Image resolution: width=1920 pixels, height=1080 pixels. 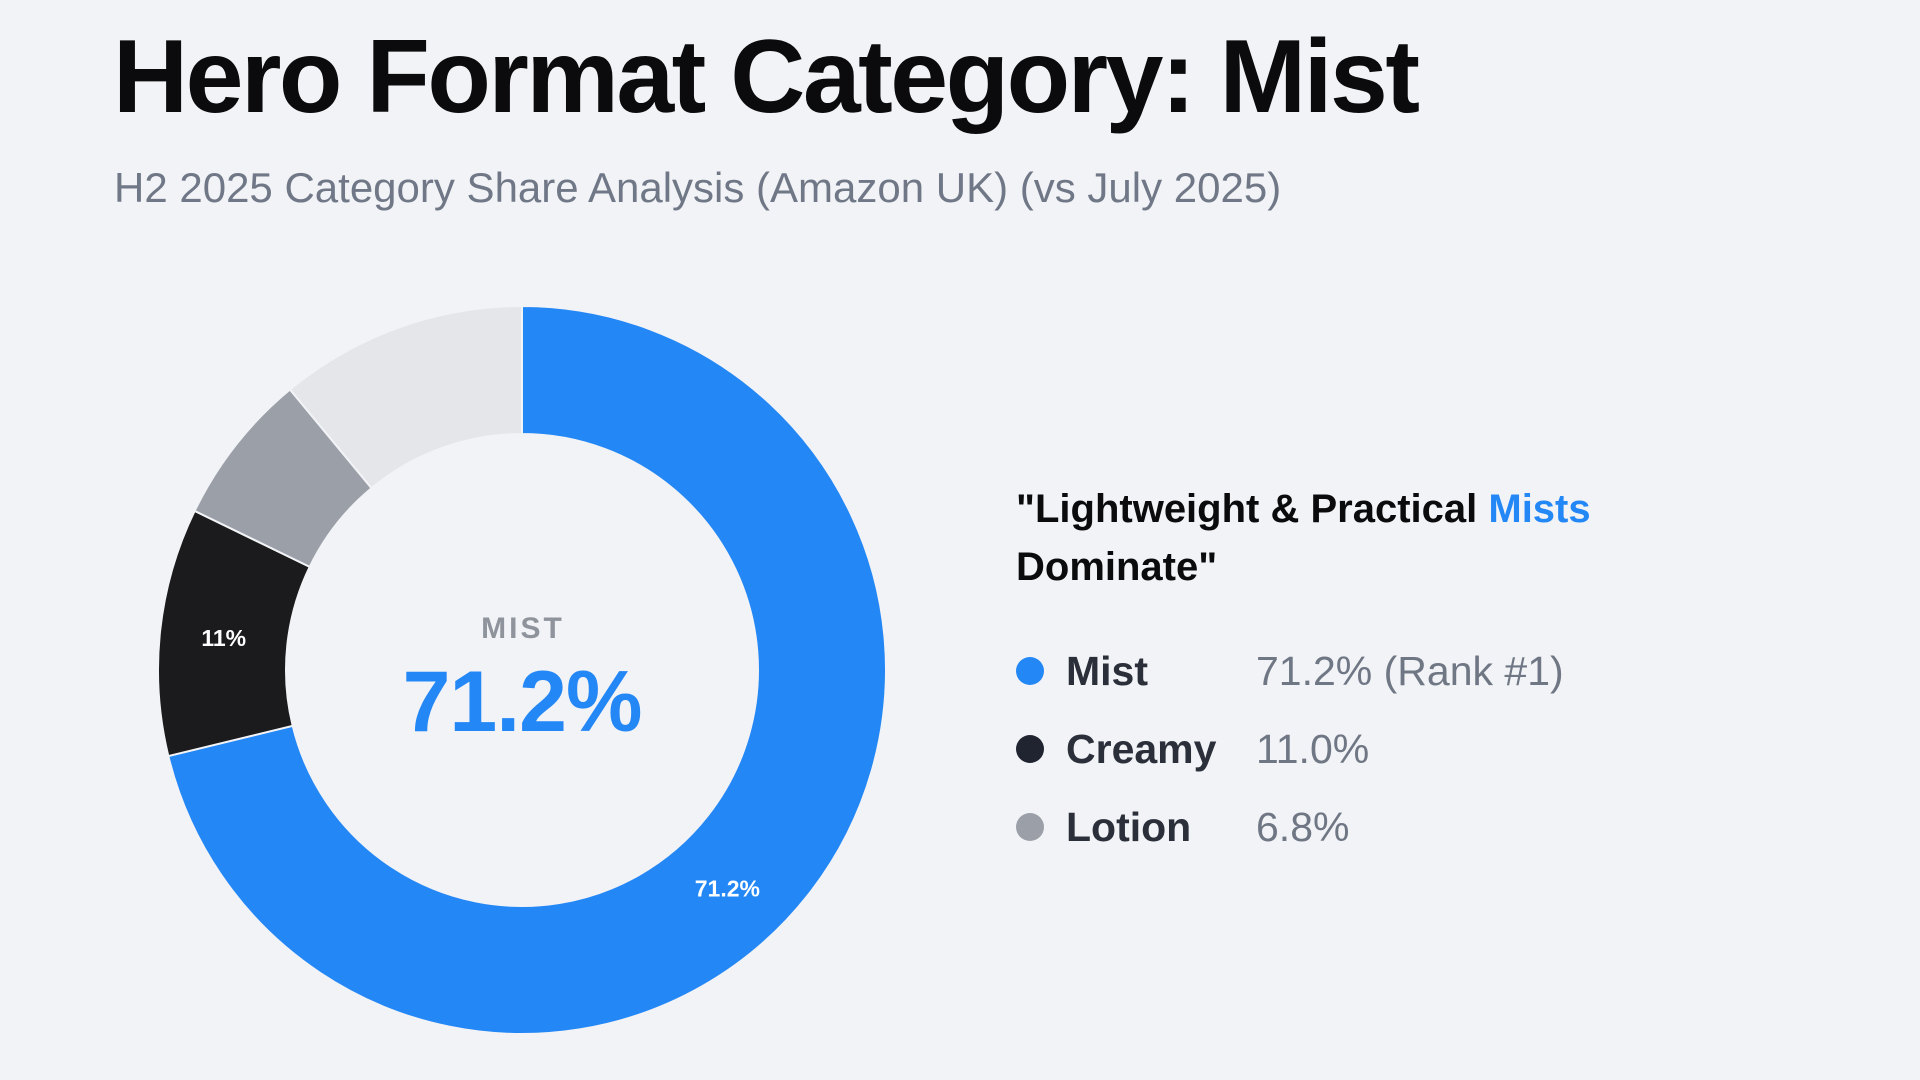 I want to click on headline-highlight: Mists, so click(x=1539, y=509).